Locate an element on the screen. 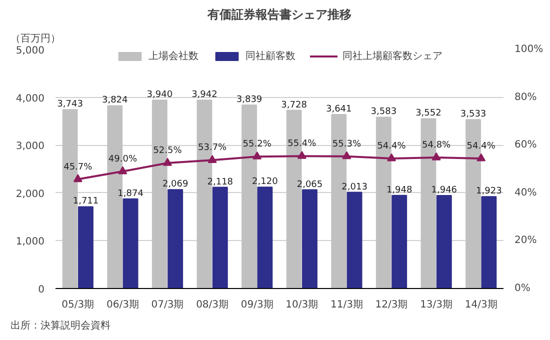  y2-tick-label: 0% is located at coordinates (522, 288).